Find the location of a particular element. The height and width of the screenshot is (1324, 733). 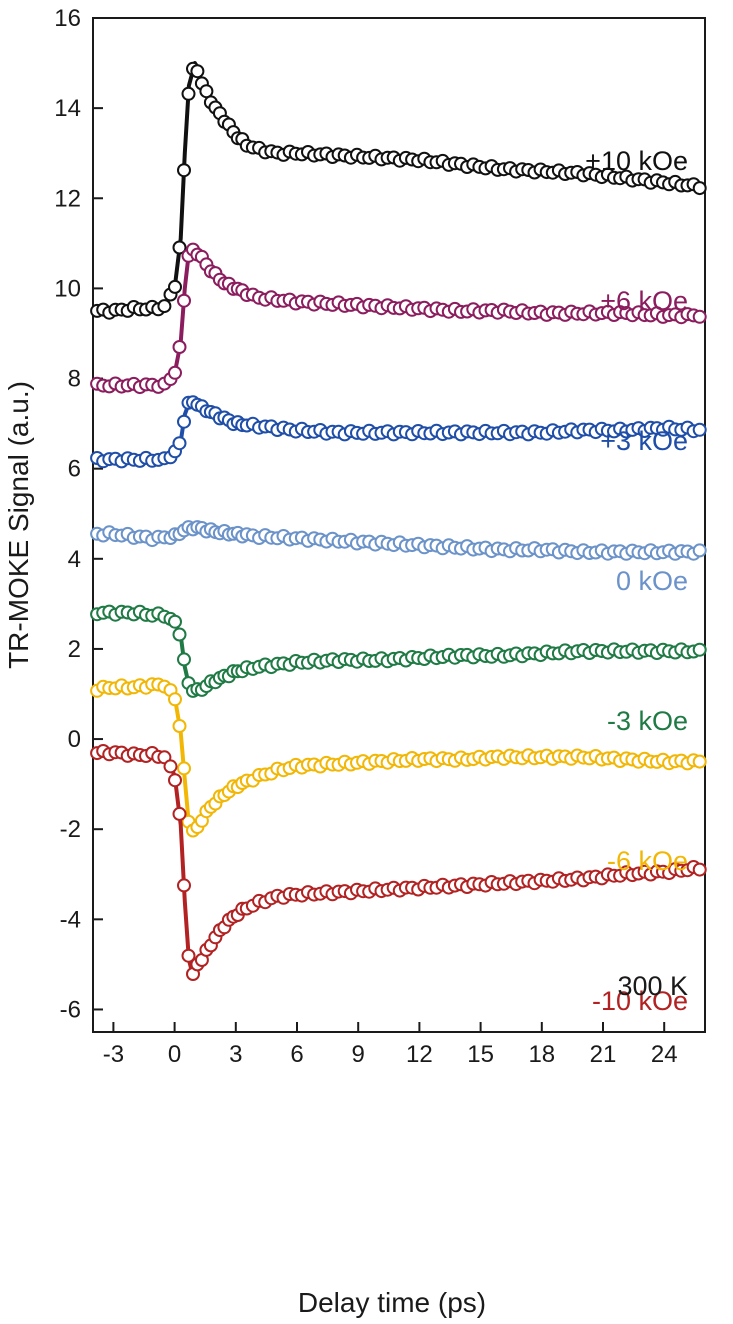

y-tick-label: -6 is located at coordinates (70, 1009).